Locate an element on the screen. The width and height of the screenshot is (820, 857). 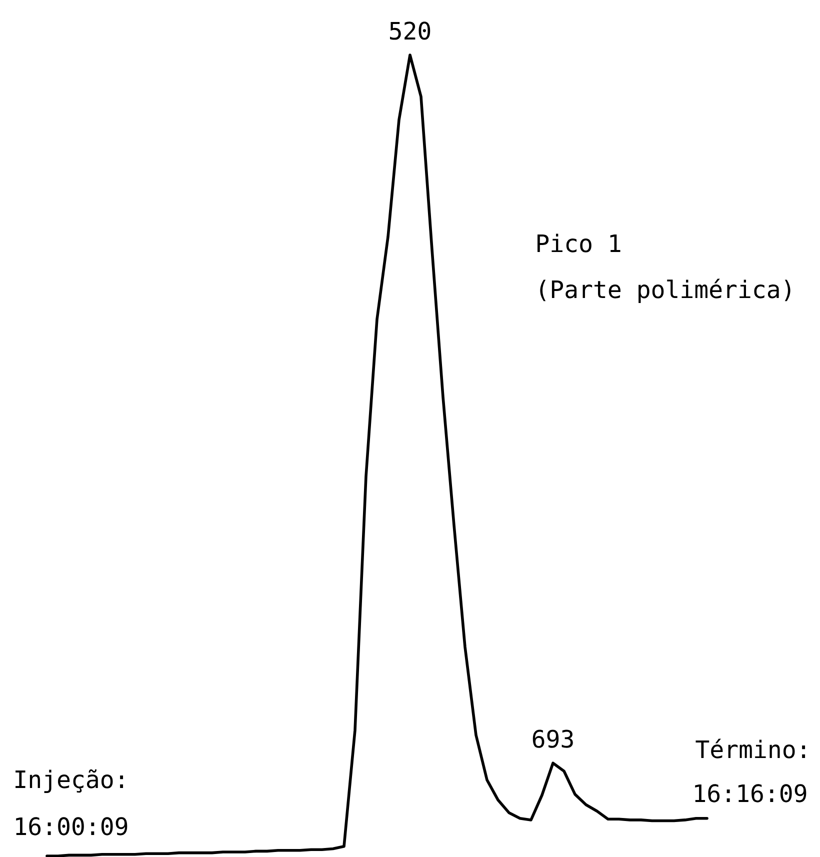
annotation: 520 is located at coordinates (410, 31).